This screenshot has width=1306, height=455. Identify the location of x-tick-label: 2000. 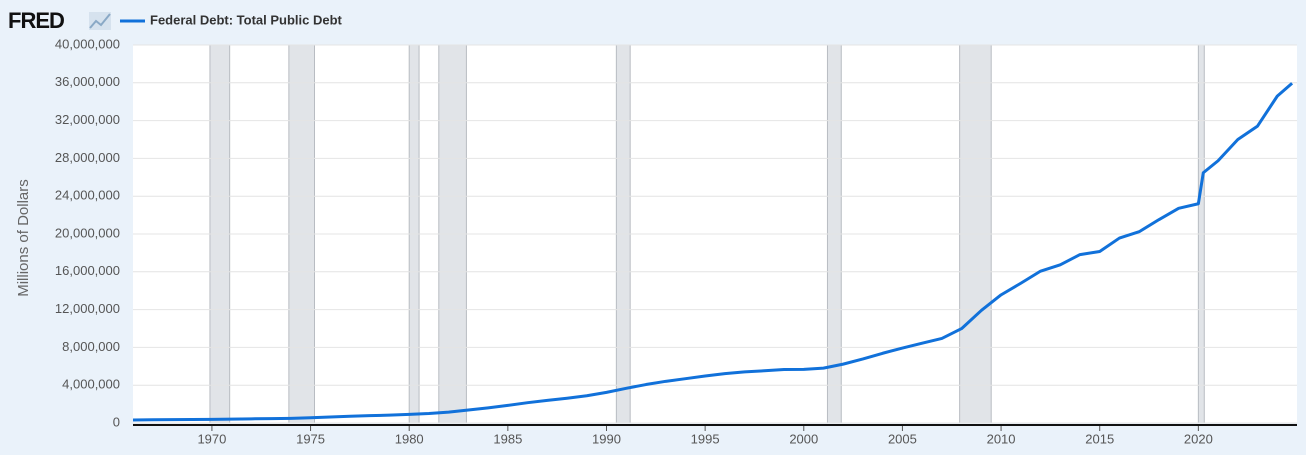
(803, 438).